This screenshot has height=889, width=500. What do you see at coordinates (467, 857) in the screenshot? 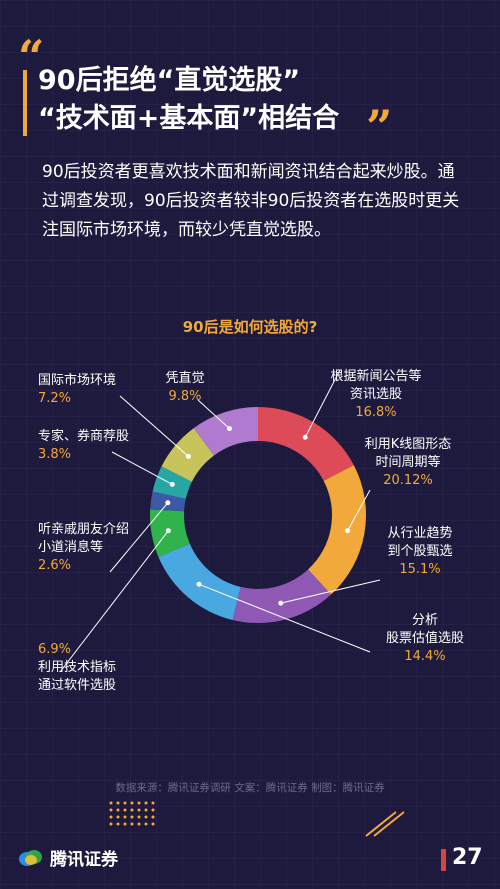
I see `page-number: 27` at bounding box center [467, 857].